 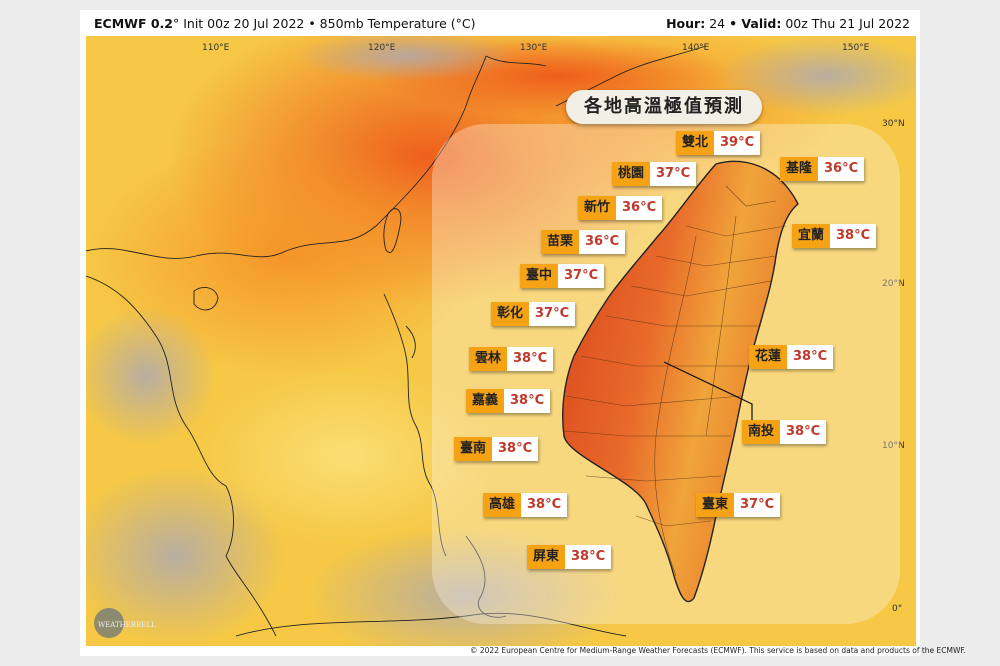 What do you see at coordinates (673, 521) in the screenshot?
I see `boundary-kaohsiung` at bounding box center [673, 521].